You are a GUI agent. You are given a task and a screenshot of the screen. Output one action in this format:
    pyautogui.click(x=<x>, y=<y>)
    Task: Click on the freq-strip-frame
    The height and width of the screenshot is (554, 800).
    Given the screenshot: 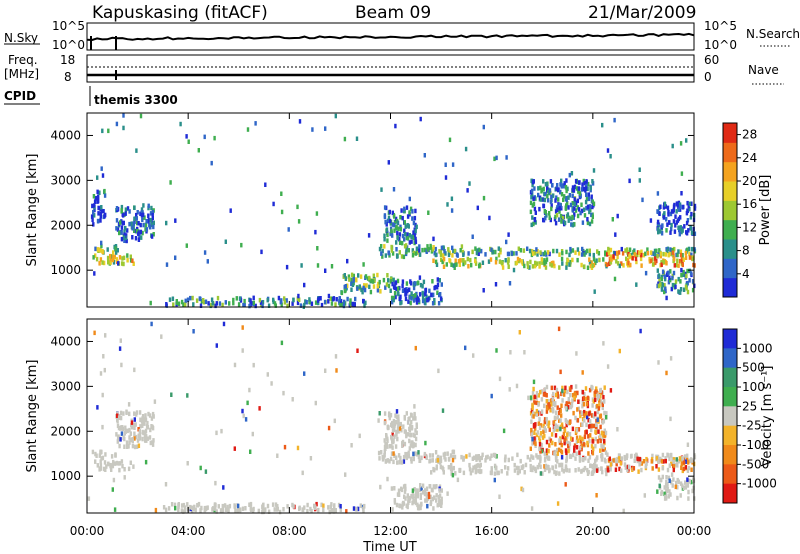 What is the action you would take?
    pyautogui.click(x=390, y=68)
    